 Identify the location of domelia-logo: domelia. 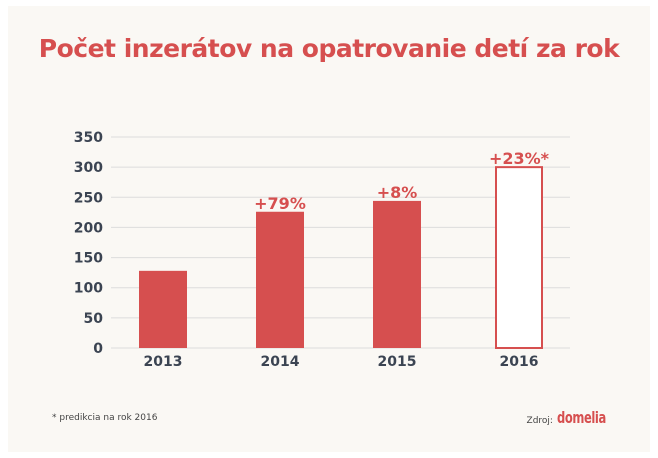
(581, 417).